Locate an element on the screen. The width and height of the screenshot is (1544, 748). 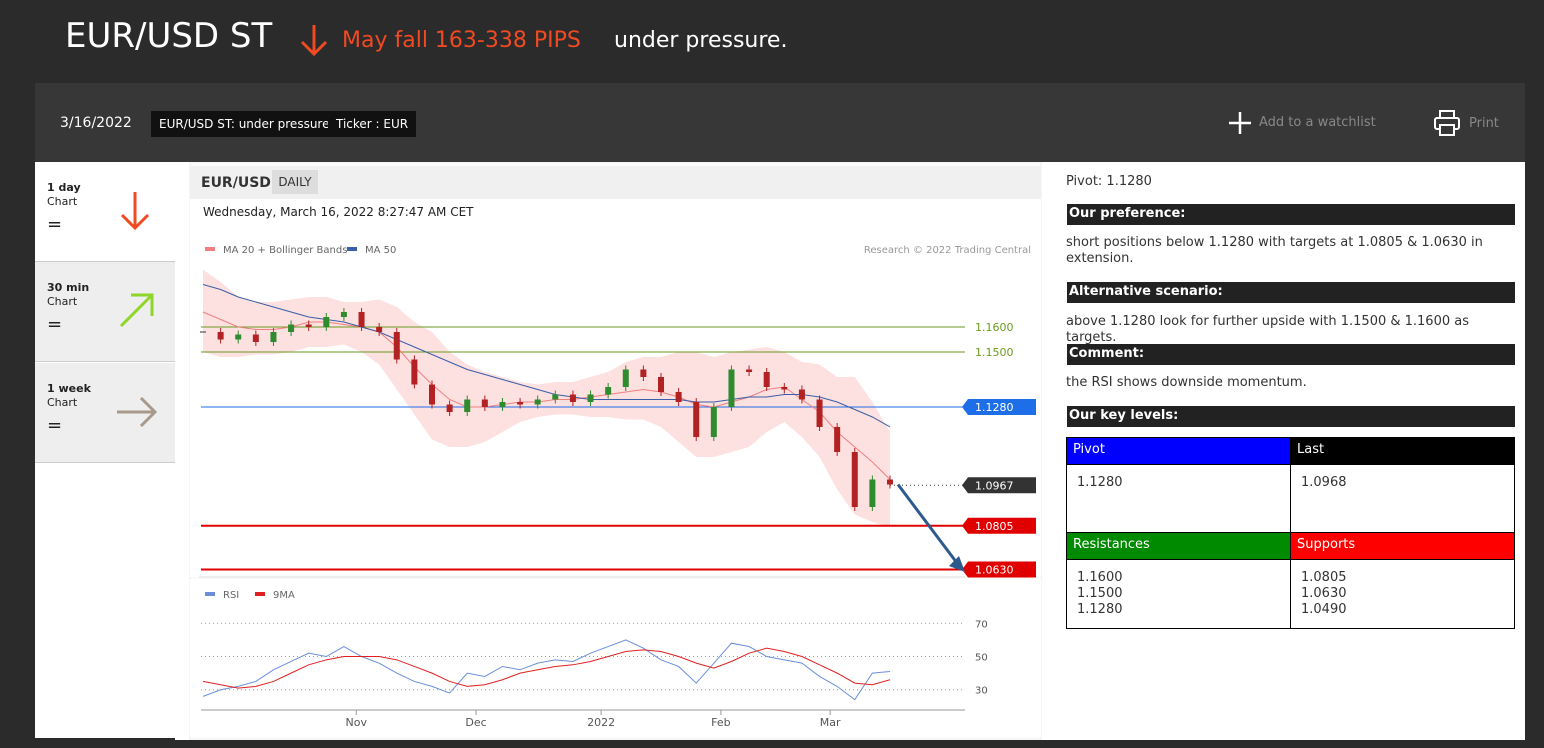
table-cell: 1.1600 1.1500 1.1280 is located at coordinates (1178, 594).